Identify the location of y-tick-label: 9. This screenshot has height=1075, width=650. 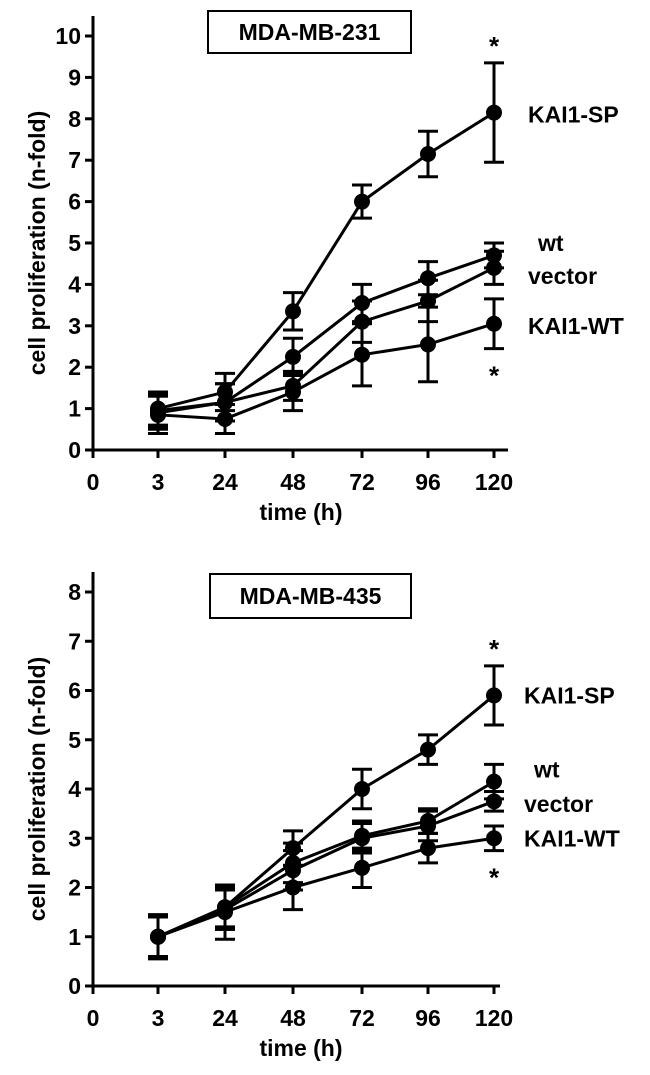
(74, 77).